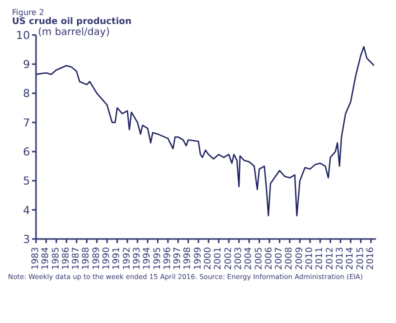 This screenshot has height=323, width=396. What do you see at coordinates (249, 258) in the screenshot?
I see `x-tick-label: 2004` at bounding box center [249, 258].